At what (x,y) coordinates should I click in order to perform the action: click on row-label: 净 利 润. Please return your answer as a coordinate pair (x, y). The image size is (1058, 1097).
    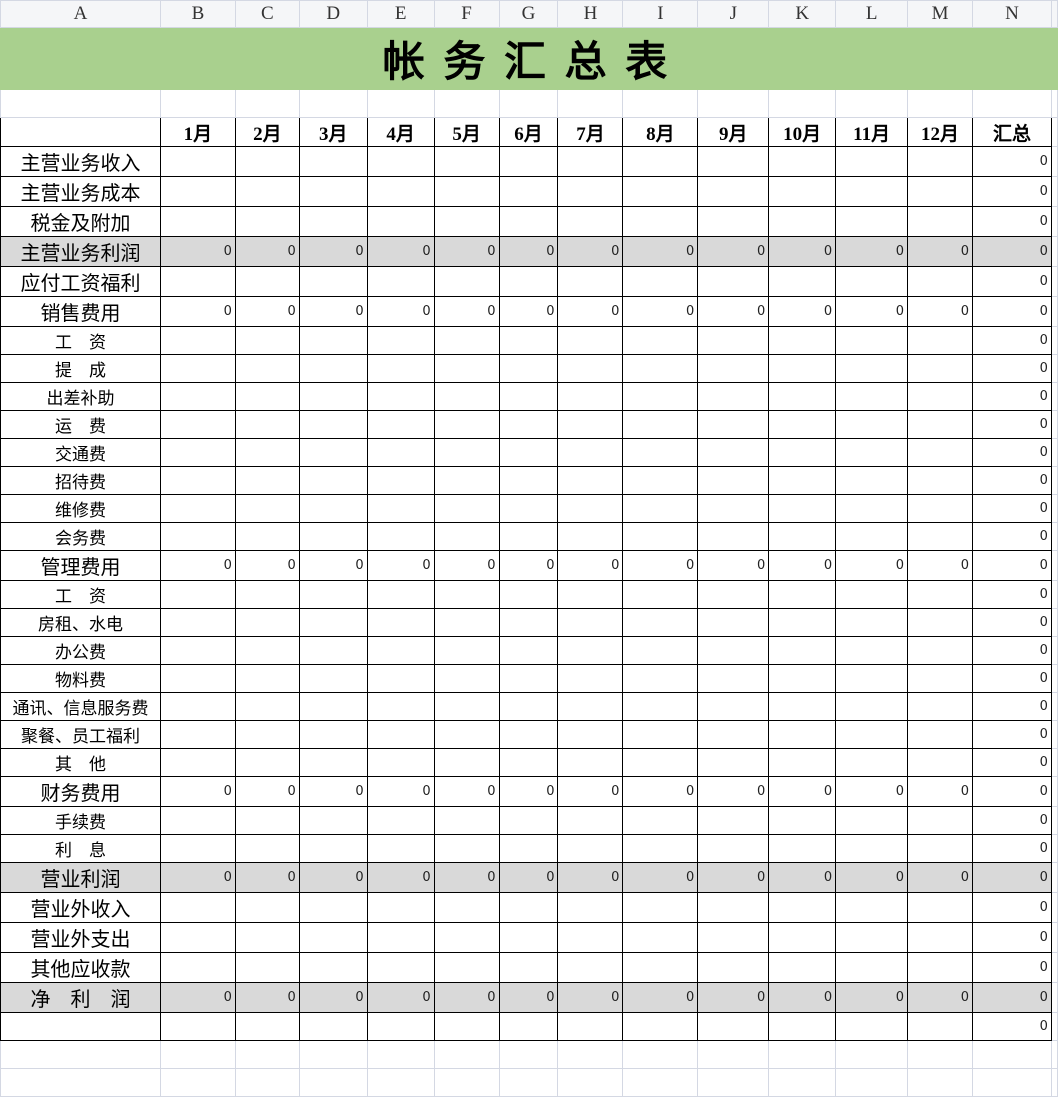
    Looking at the image, I should click on (80, 997).